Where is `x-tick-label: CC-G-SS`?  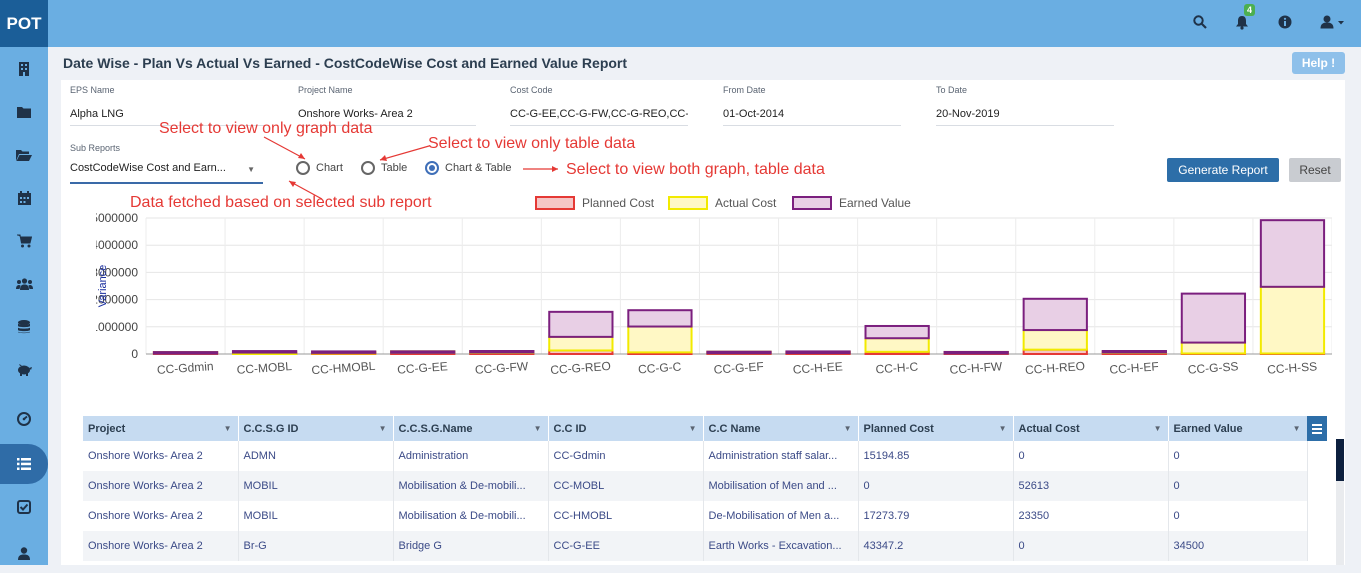 x-tick-label: CC-G-SS is located at coordinates (1213, 368).